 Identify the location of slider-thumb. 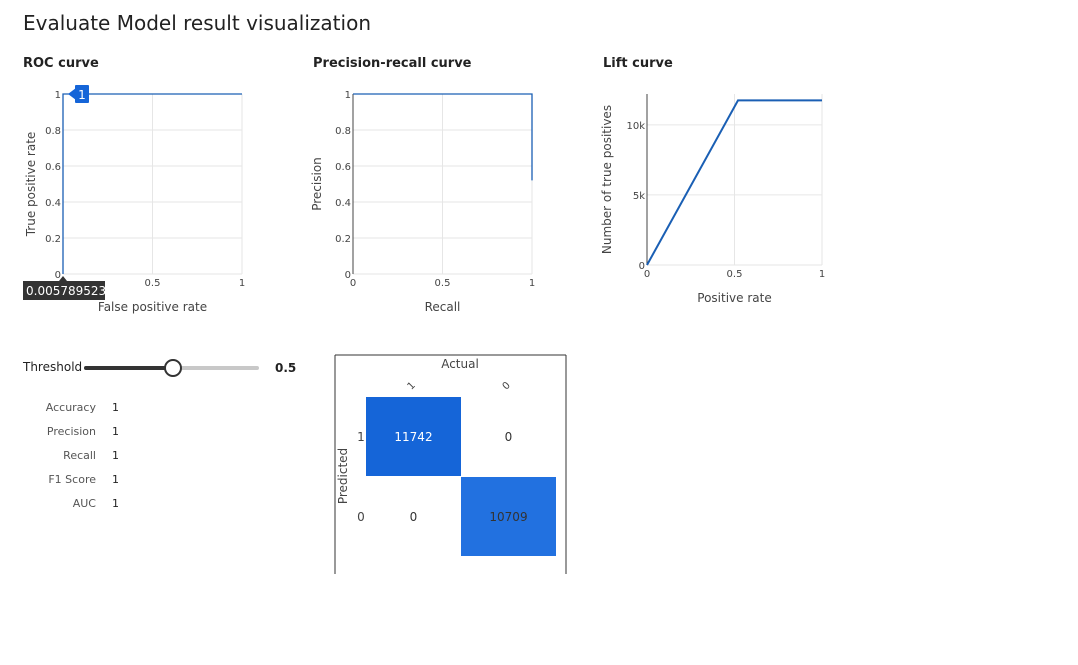
(172, 368).